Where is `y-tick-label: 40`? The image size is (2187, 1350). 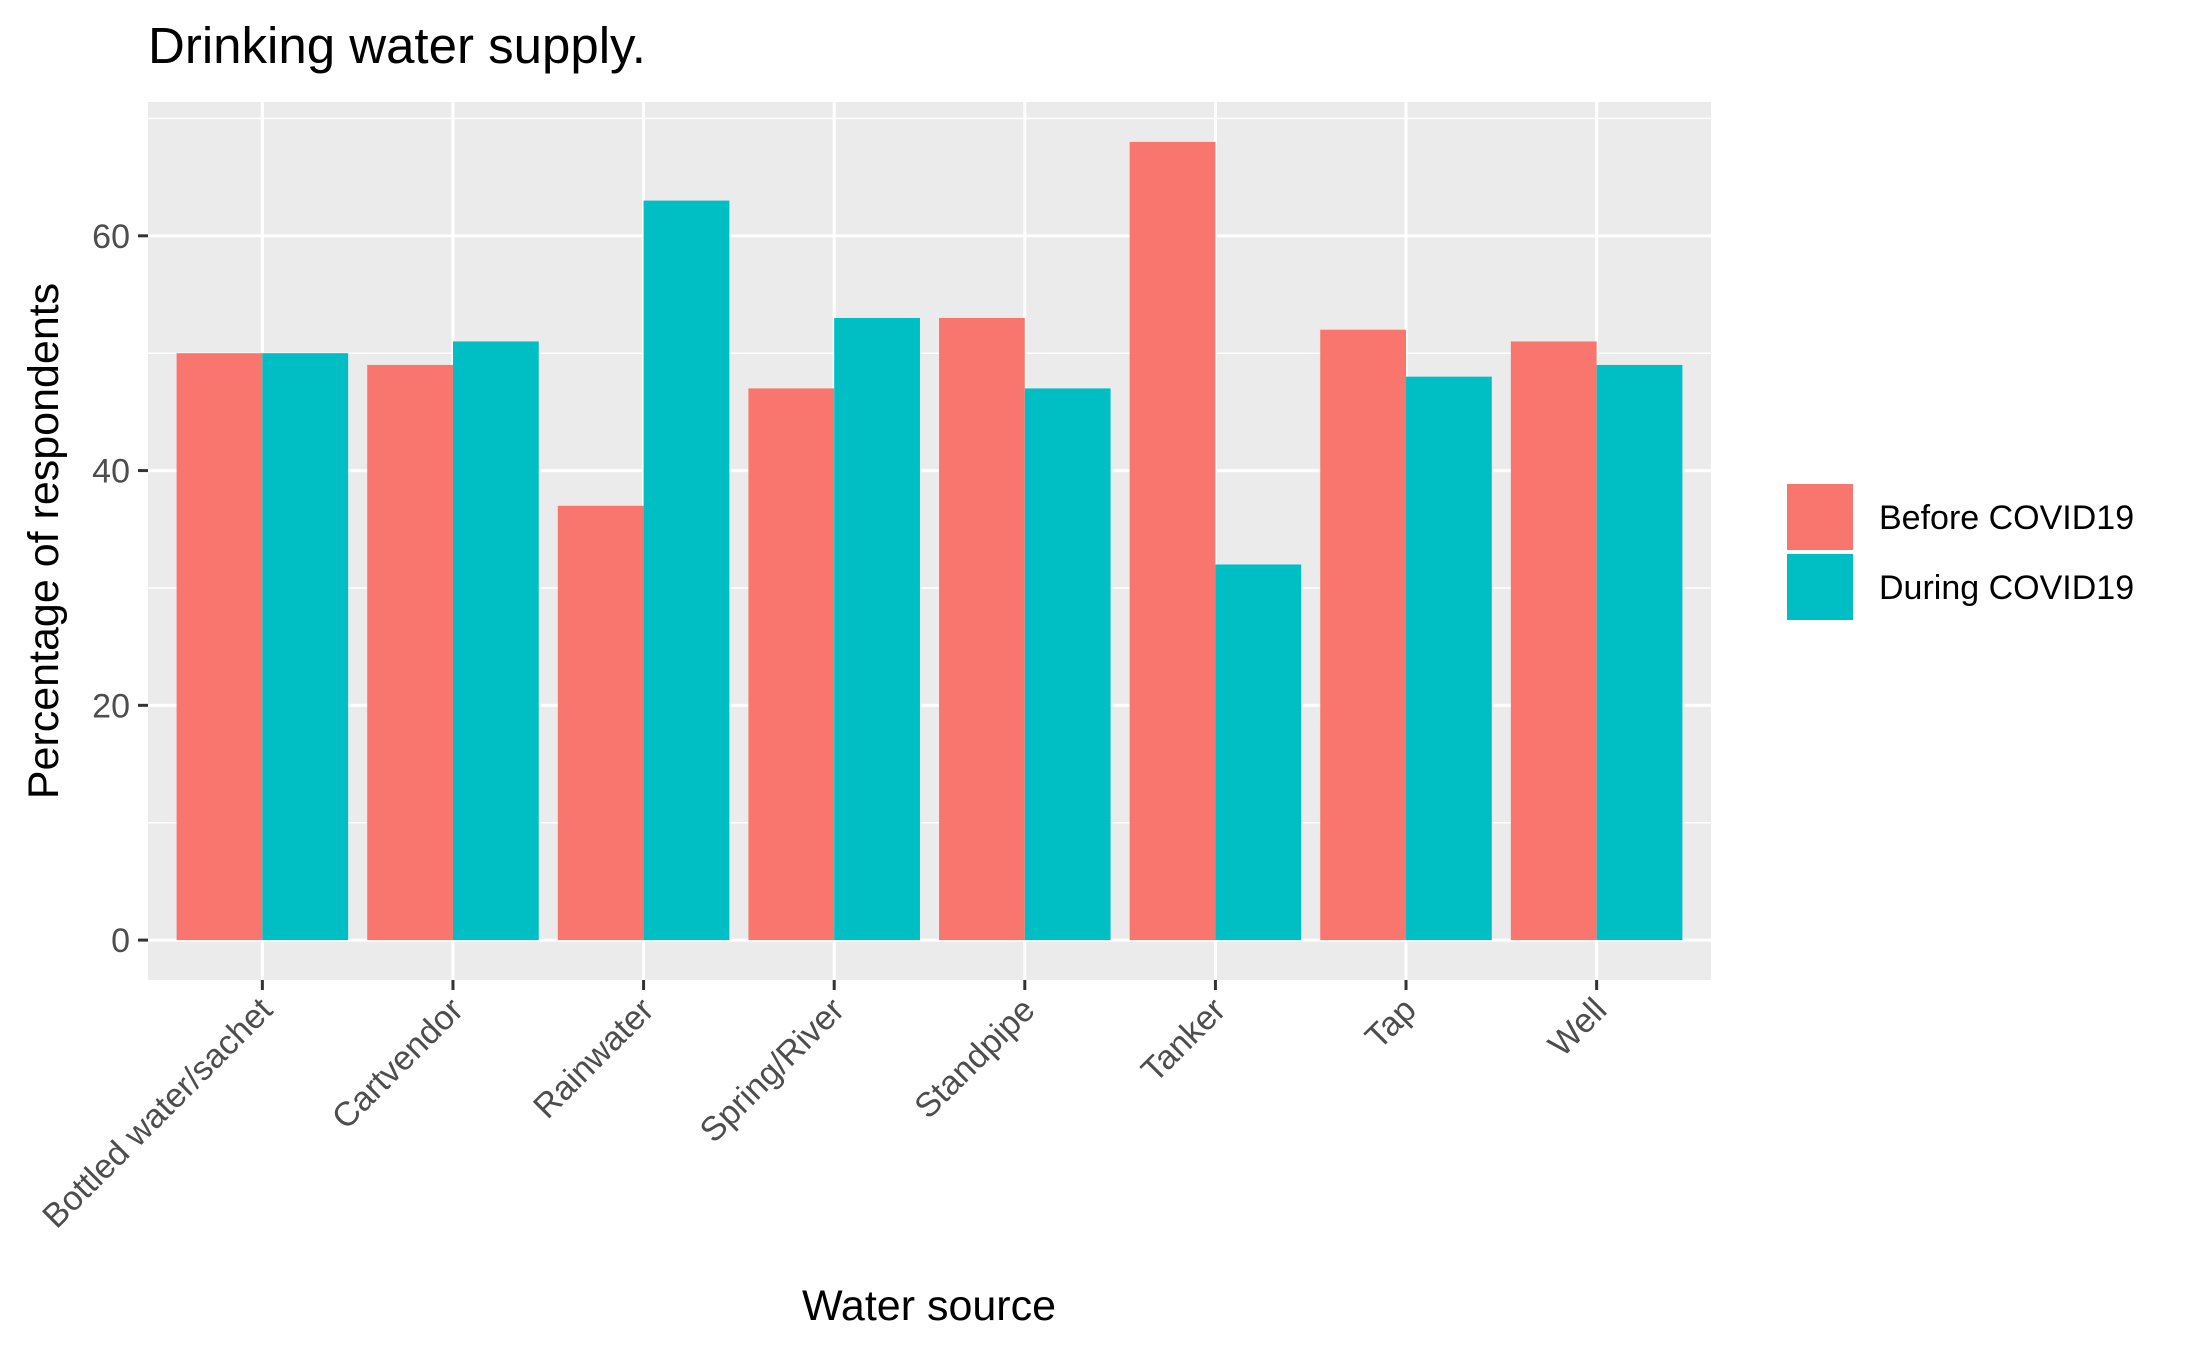
y-tick-label: 40 is located at coordinates (111, 472).